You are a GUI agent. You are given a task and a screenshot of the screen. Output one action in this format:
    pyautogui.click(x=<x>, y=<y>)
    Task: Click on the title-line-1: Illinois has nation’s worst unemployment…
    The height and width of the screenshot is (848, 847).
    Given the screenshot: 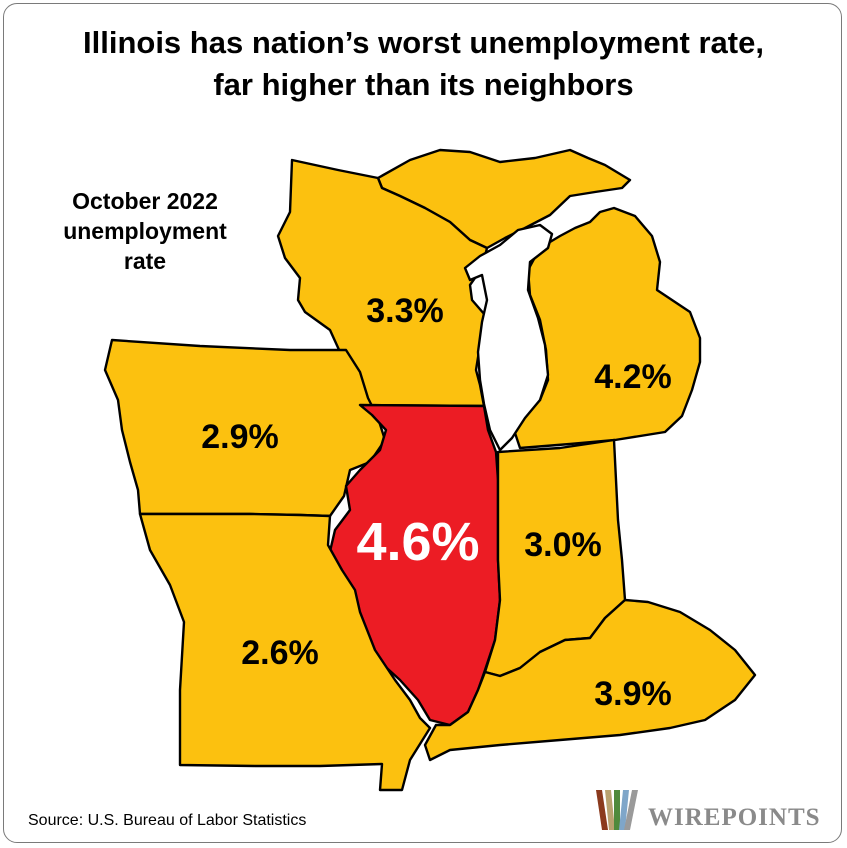 What is the action you would take?
    pyautogui.click(x=423, y=42)
    